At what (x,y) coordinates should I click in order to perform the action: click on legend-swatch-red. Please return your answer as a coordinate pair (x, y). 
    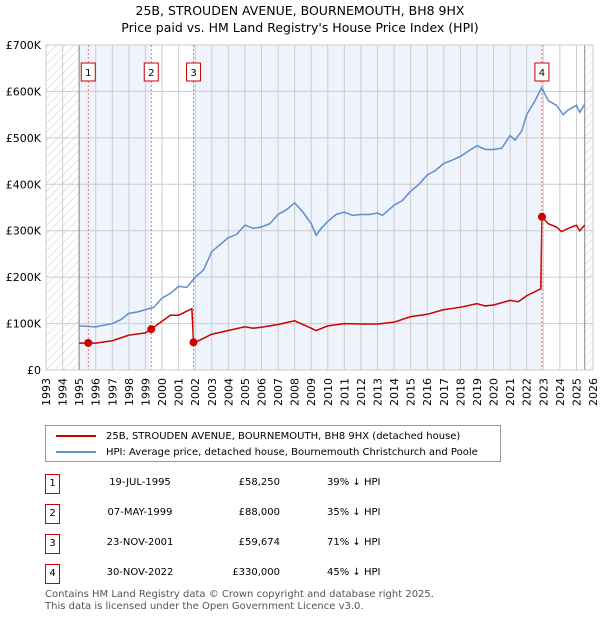
    Looking at the image, I should click on (76, 436).